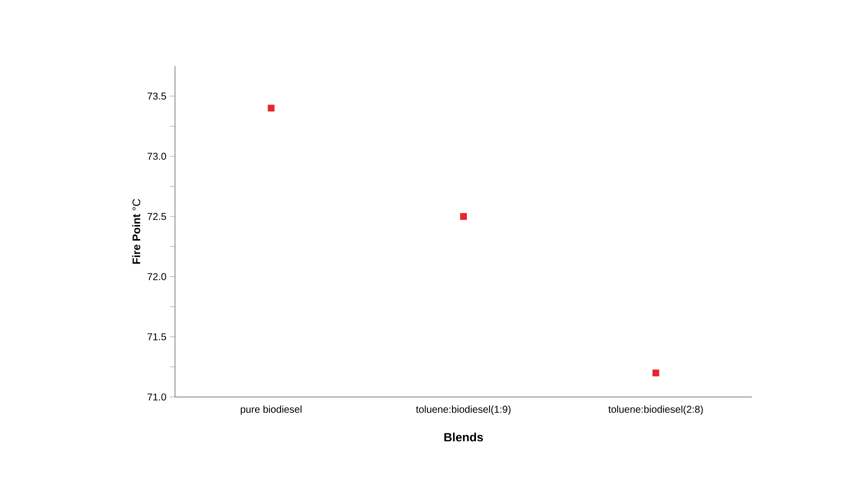 This screenshot has height=490, width=853. What do you see at coordinates (136, 231) in the screenshot?
I see `y-axis-title: Fire Point °C` at bounding box center [136, 231].